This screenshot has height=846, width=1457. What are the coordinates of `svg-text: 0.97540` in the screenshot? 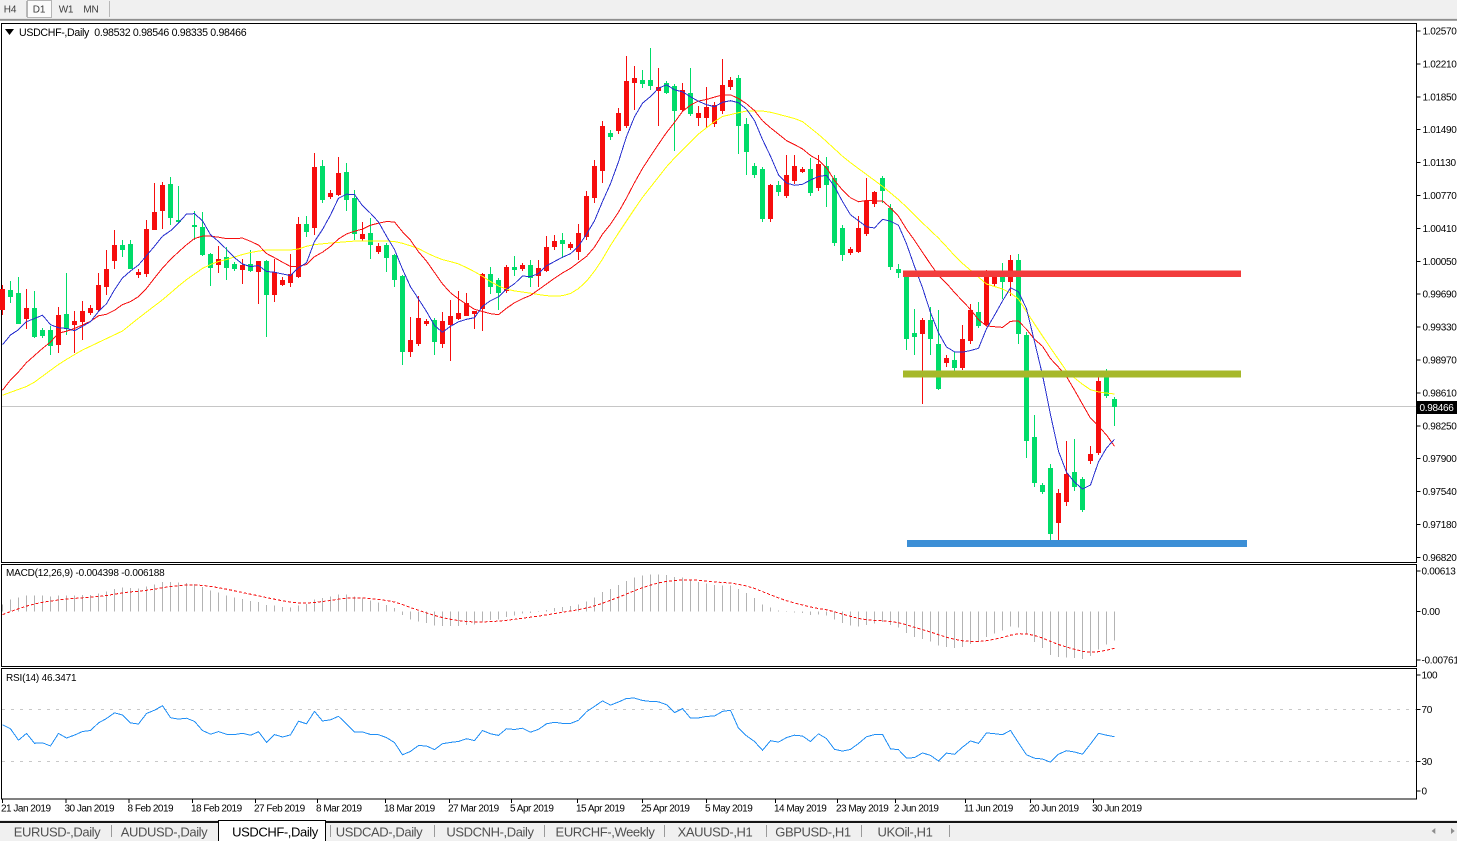 It's located at (1440, 492).